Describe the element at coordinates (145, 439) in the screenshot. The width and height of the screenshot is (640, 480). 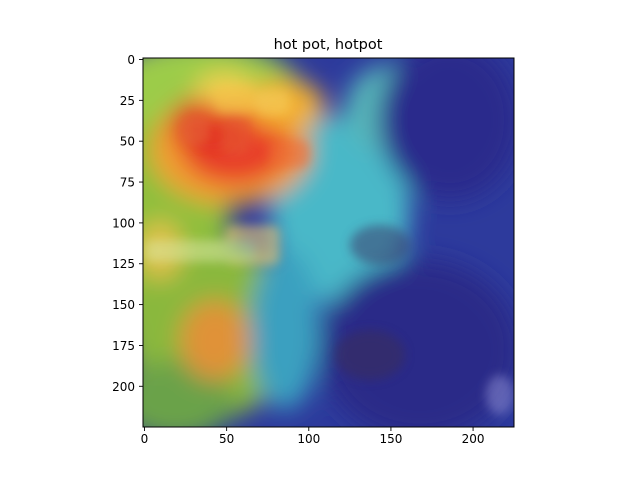
I see `x-tick-label: 0` at that location.